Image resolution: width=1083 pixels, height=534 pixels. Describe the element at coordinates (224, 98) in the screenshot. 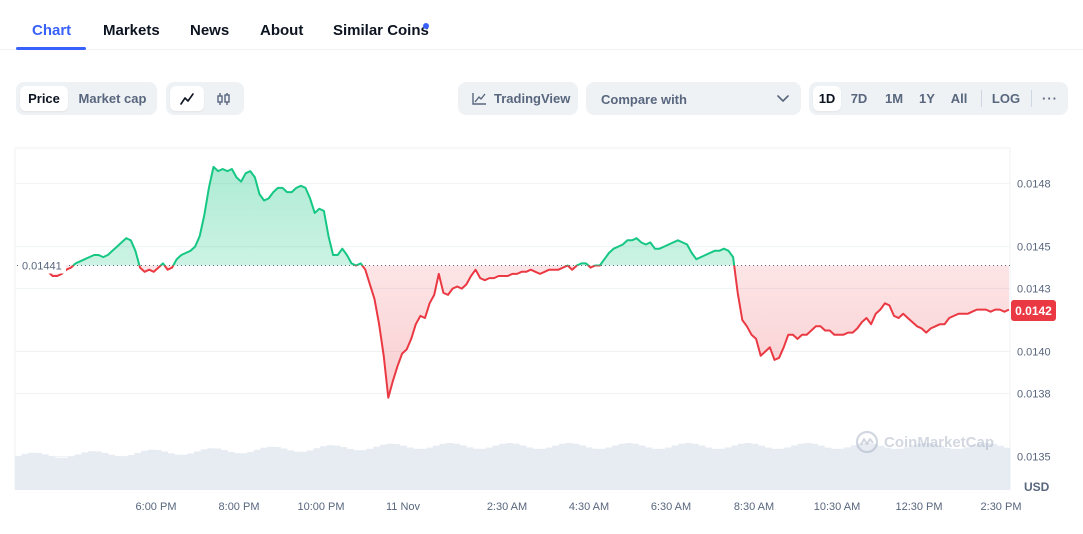

I see `candlestick-button` at that location.